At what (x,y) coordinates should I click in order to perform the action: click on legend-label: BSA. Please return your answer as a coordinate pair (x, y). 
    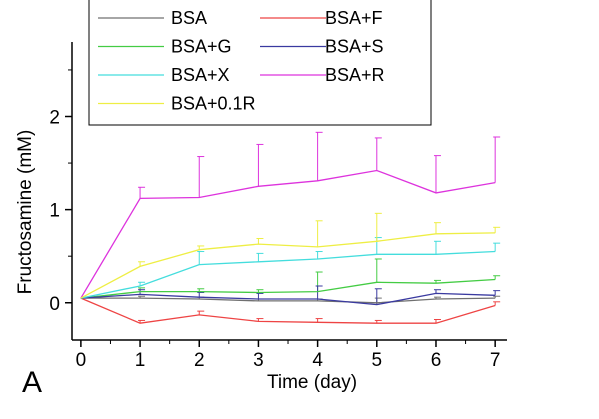
    Looking at the image, I should click on (189, 18).